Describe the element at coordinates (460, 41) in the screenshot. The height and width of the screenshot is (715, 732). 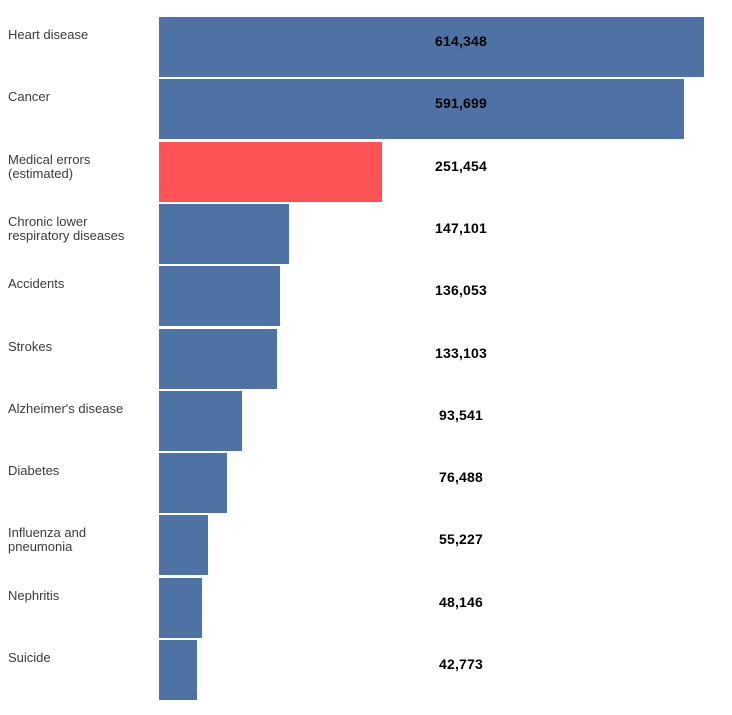
I see `value-label: 614,348` at that location.